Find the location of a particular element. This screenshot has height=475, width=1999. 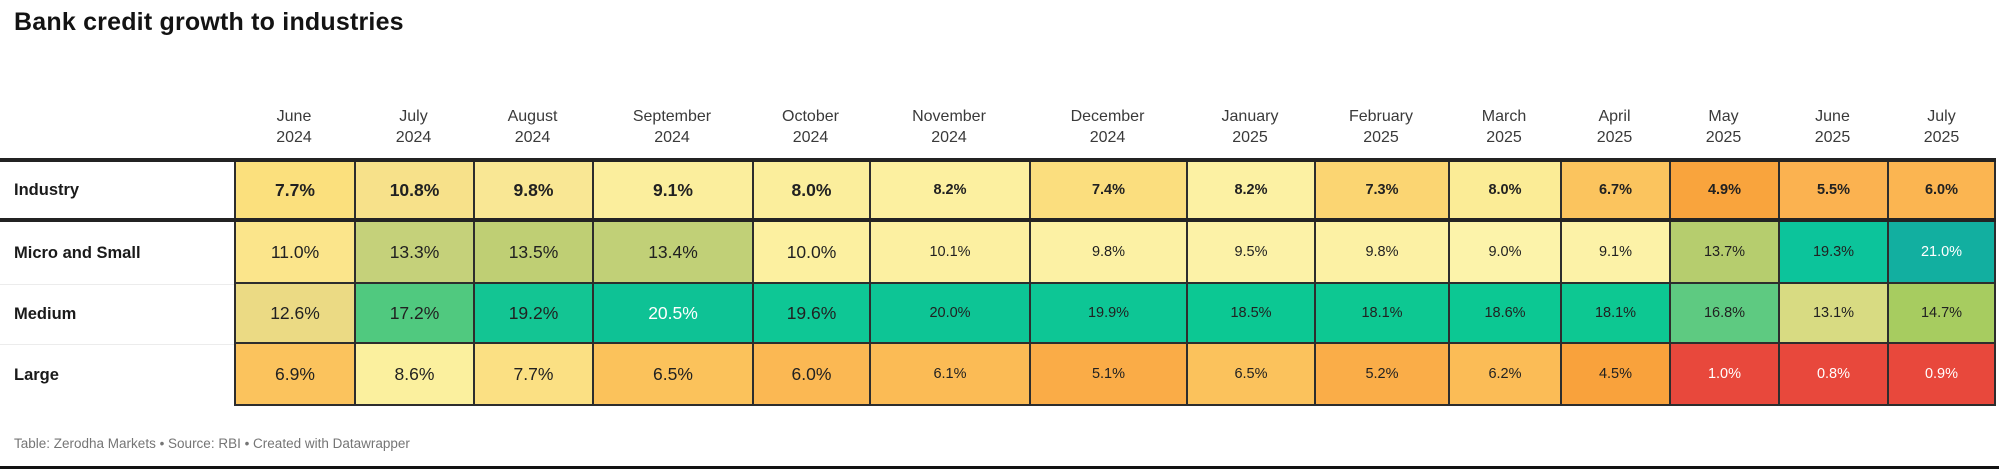

value-cell: 20.0% is located at coordinates (949, 314).